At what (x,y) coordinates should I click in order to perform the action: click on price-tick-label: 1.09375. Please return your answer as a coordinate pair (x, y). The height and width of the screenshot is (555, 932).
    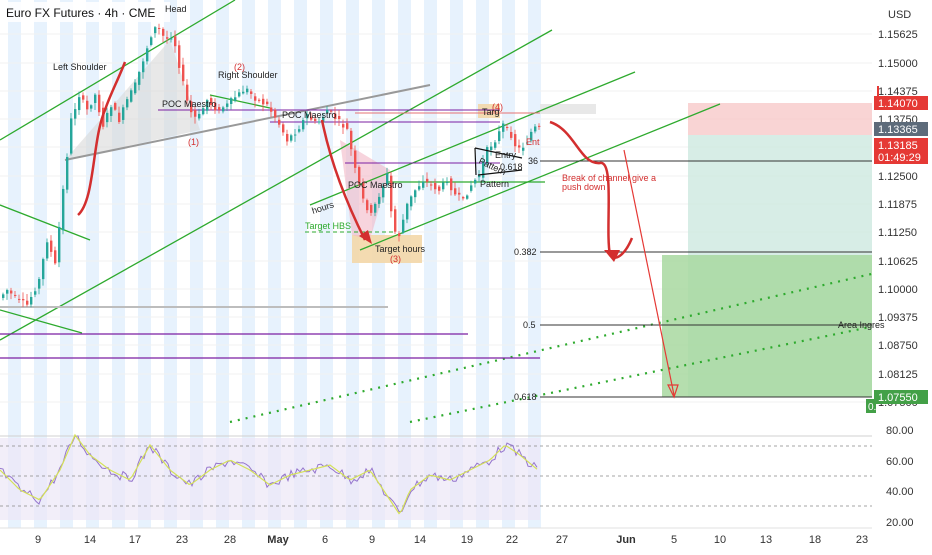
    Looking at the image, I should click on (898, 318).